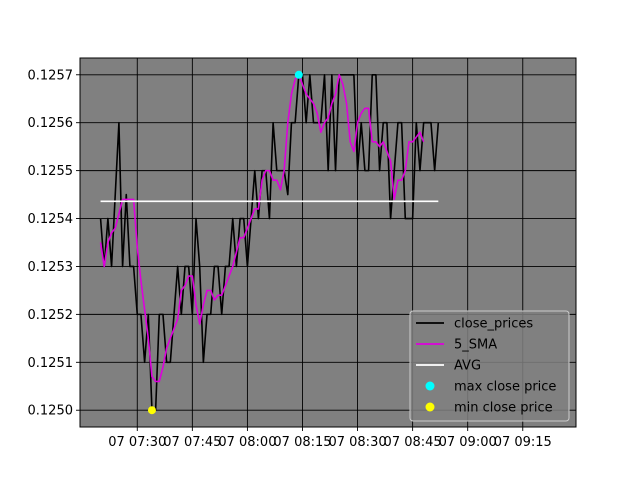 This screenshot has width=640, height=480. I want to click on y-tick-label: 0.1252, so click(51, 315).